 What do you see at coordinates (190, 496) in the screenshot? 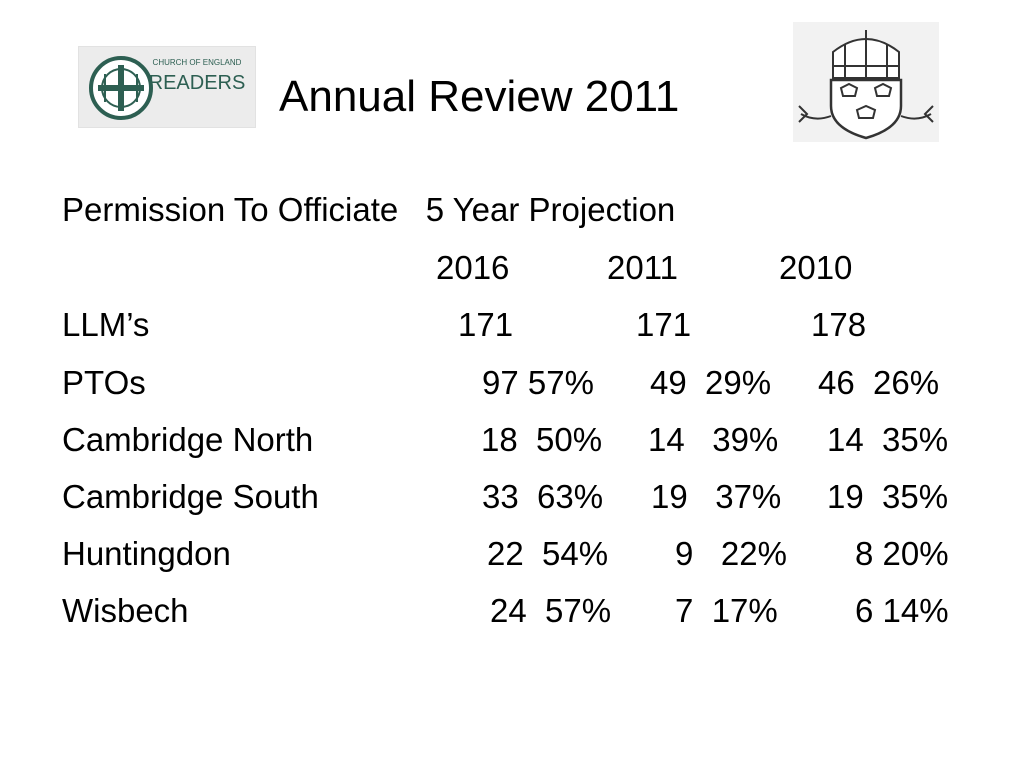
I see `row-label: Cambridge South` at bounding box center [190, 496].